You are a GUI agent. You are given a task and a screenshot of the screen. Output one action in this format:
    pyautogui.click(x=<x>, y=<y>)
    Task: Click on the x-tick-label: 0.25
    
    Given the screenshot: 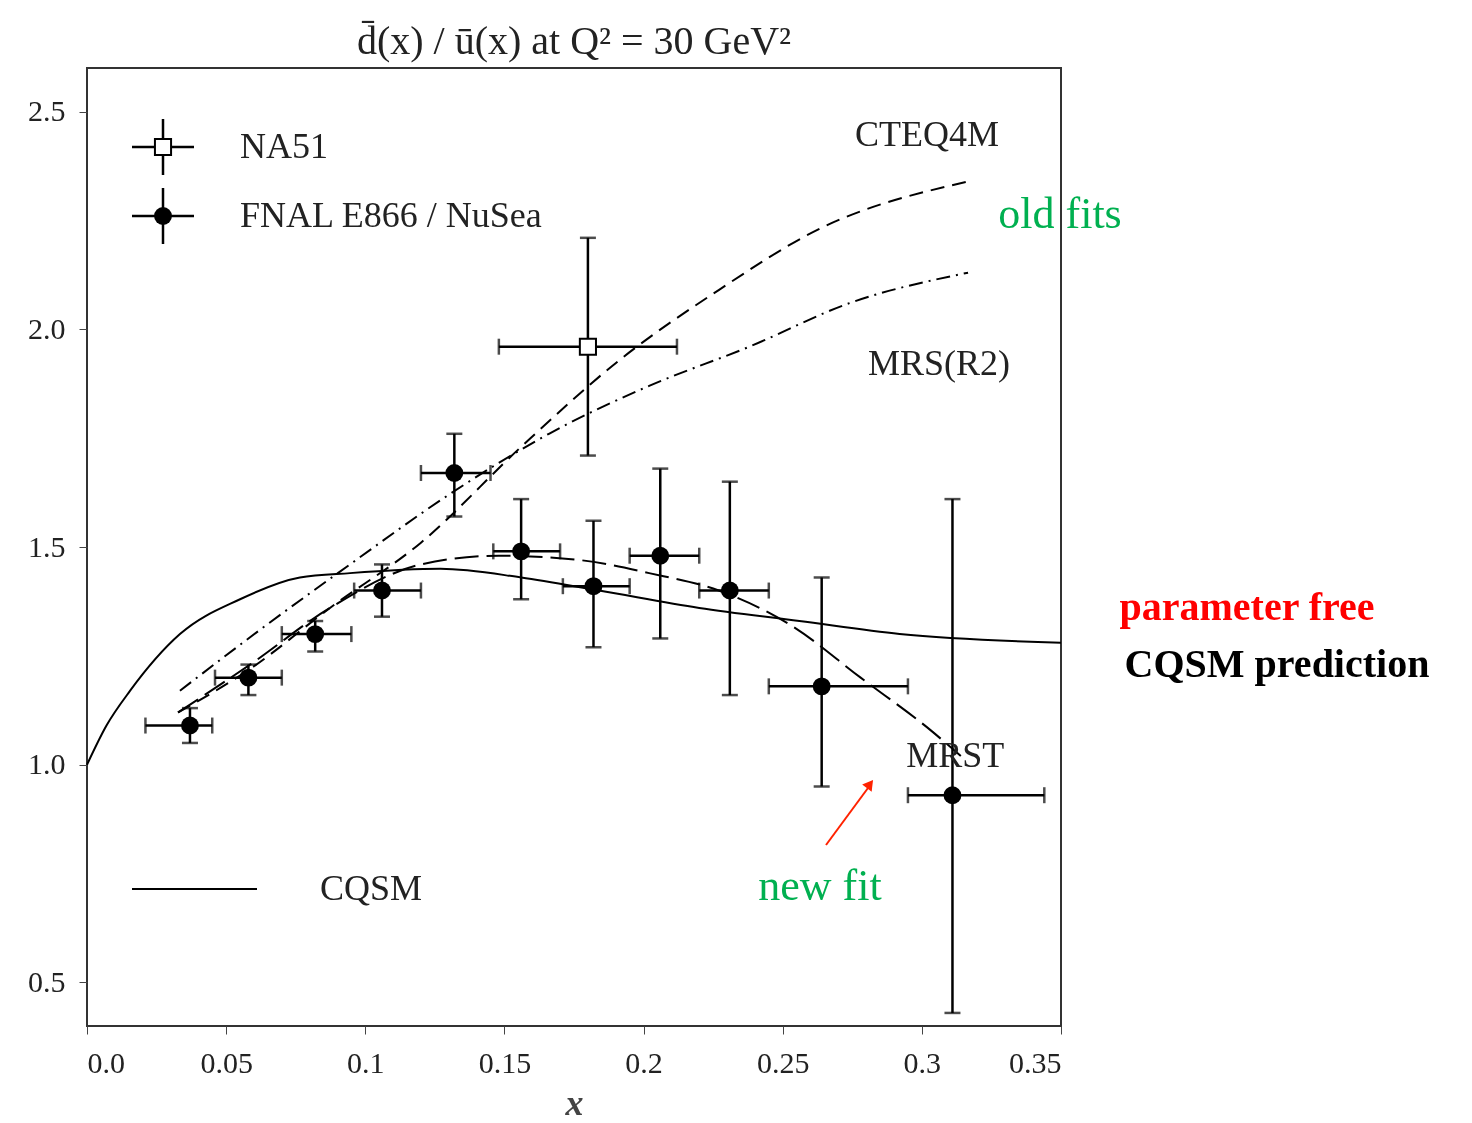 What is the action you would take?
    pyautogui.click(x=783, y=1062)
    